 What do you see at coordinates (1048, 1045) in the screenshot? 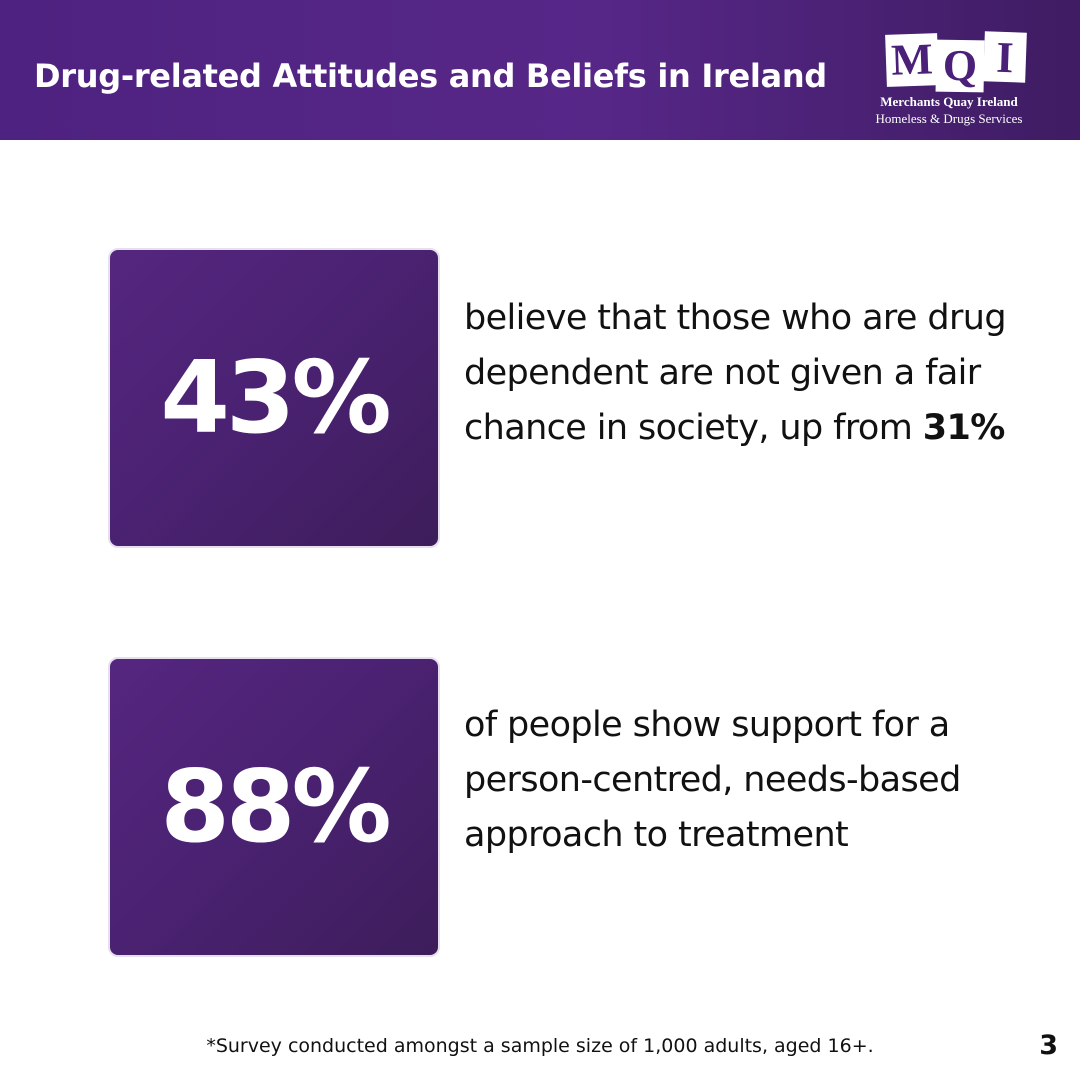
I see `page-number: 3` at bounding box center [1048, 1045].